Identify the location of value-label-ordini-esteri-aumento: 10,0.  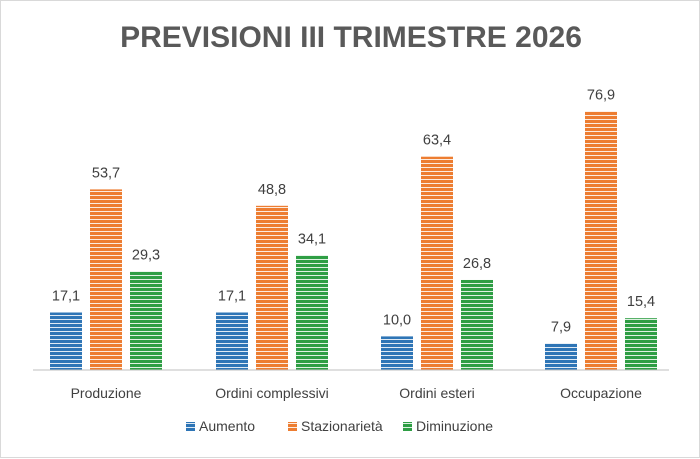
(397, 320).